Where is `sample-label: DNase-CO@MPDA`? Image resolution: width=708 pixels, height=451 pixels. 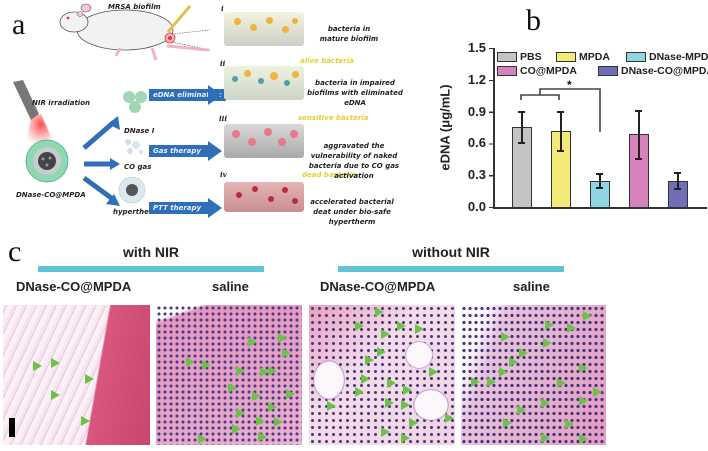
sample-label: DNase-CO@MPDA is located at coordinates (74, 286).